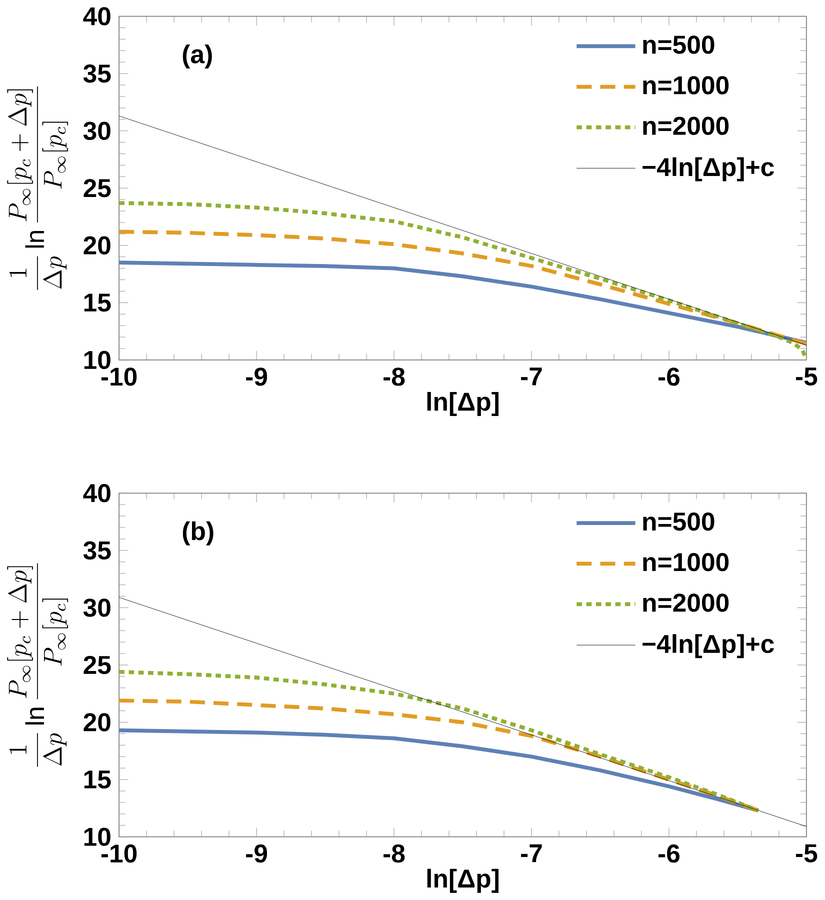  I want to click on annotation: (b), so click(198, 533).